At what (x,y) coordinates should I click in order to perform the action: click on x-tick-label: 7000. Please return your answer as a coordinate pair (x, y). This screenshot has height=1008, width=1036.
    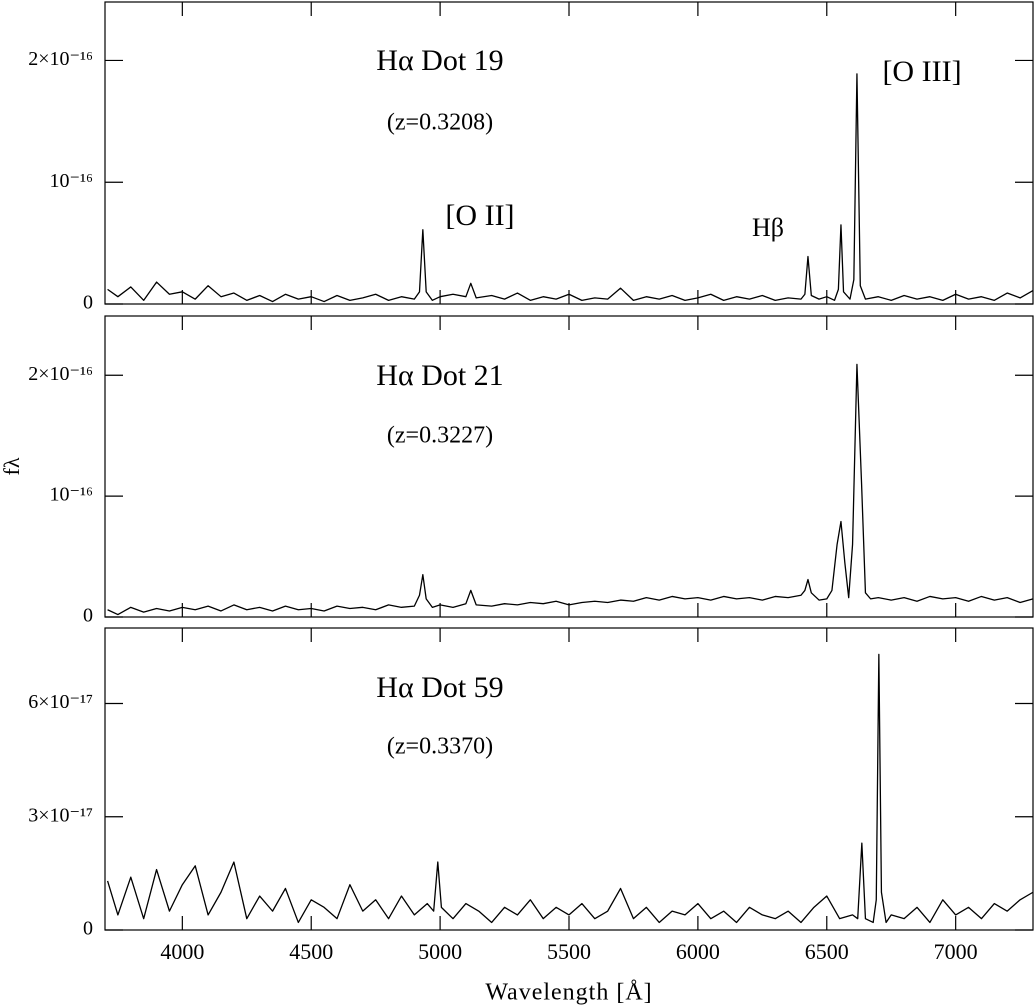
    Looking at the image, I should click on (956, 951).